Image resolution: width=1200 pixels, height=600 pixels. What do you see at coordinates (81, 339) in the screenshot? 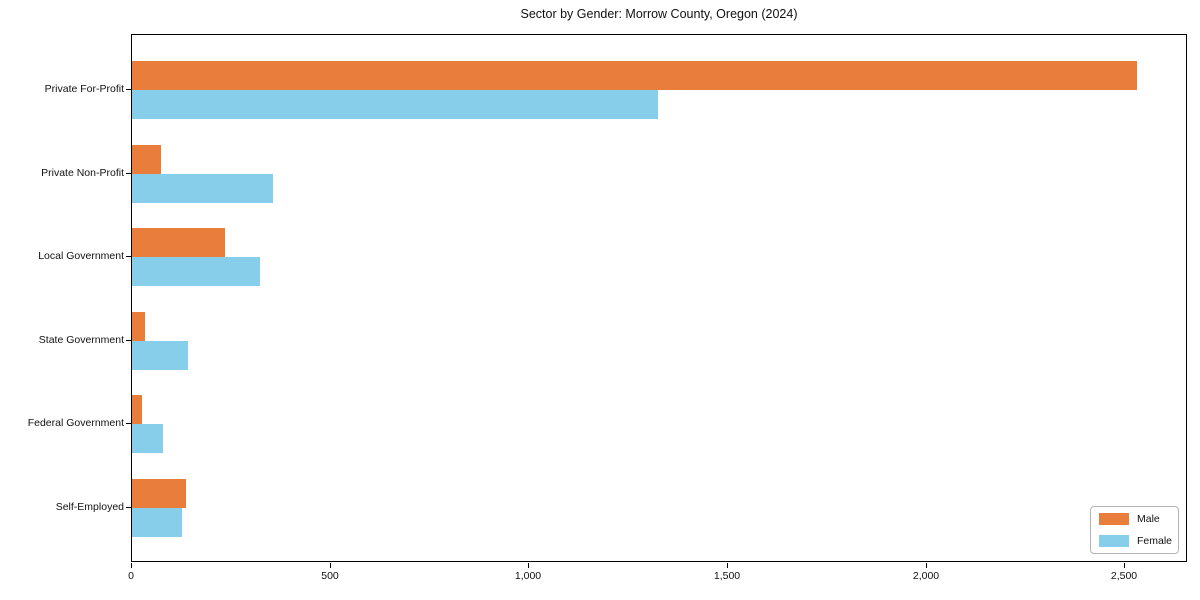
I see `y-tick-label: State Government` at bounding box center [81, 339].